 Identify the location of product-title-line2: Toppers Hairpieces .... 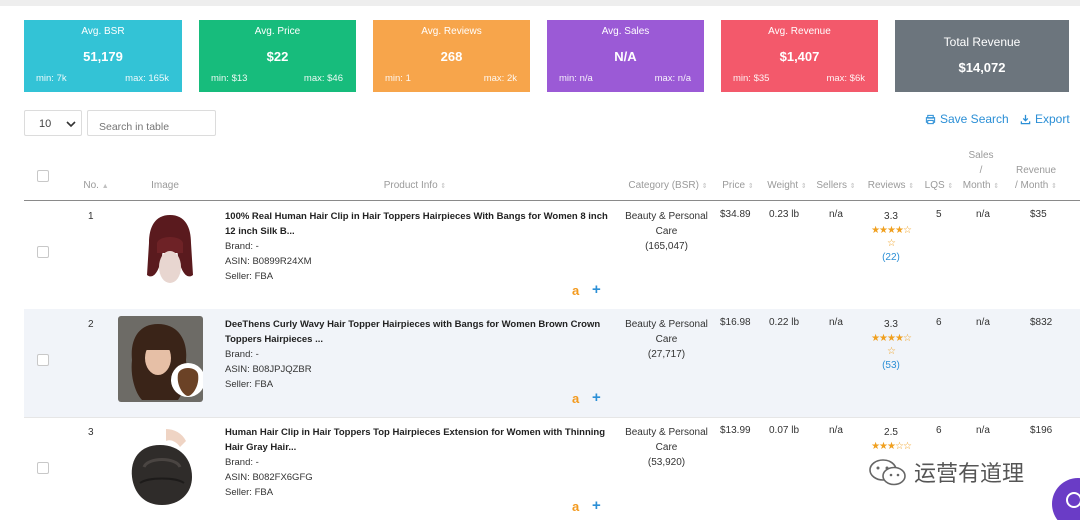
(274, 339).